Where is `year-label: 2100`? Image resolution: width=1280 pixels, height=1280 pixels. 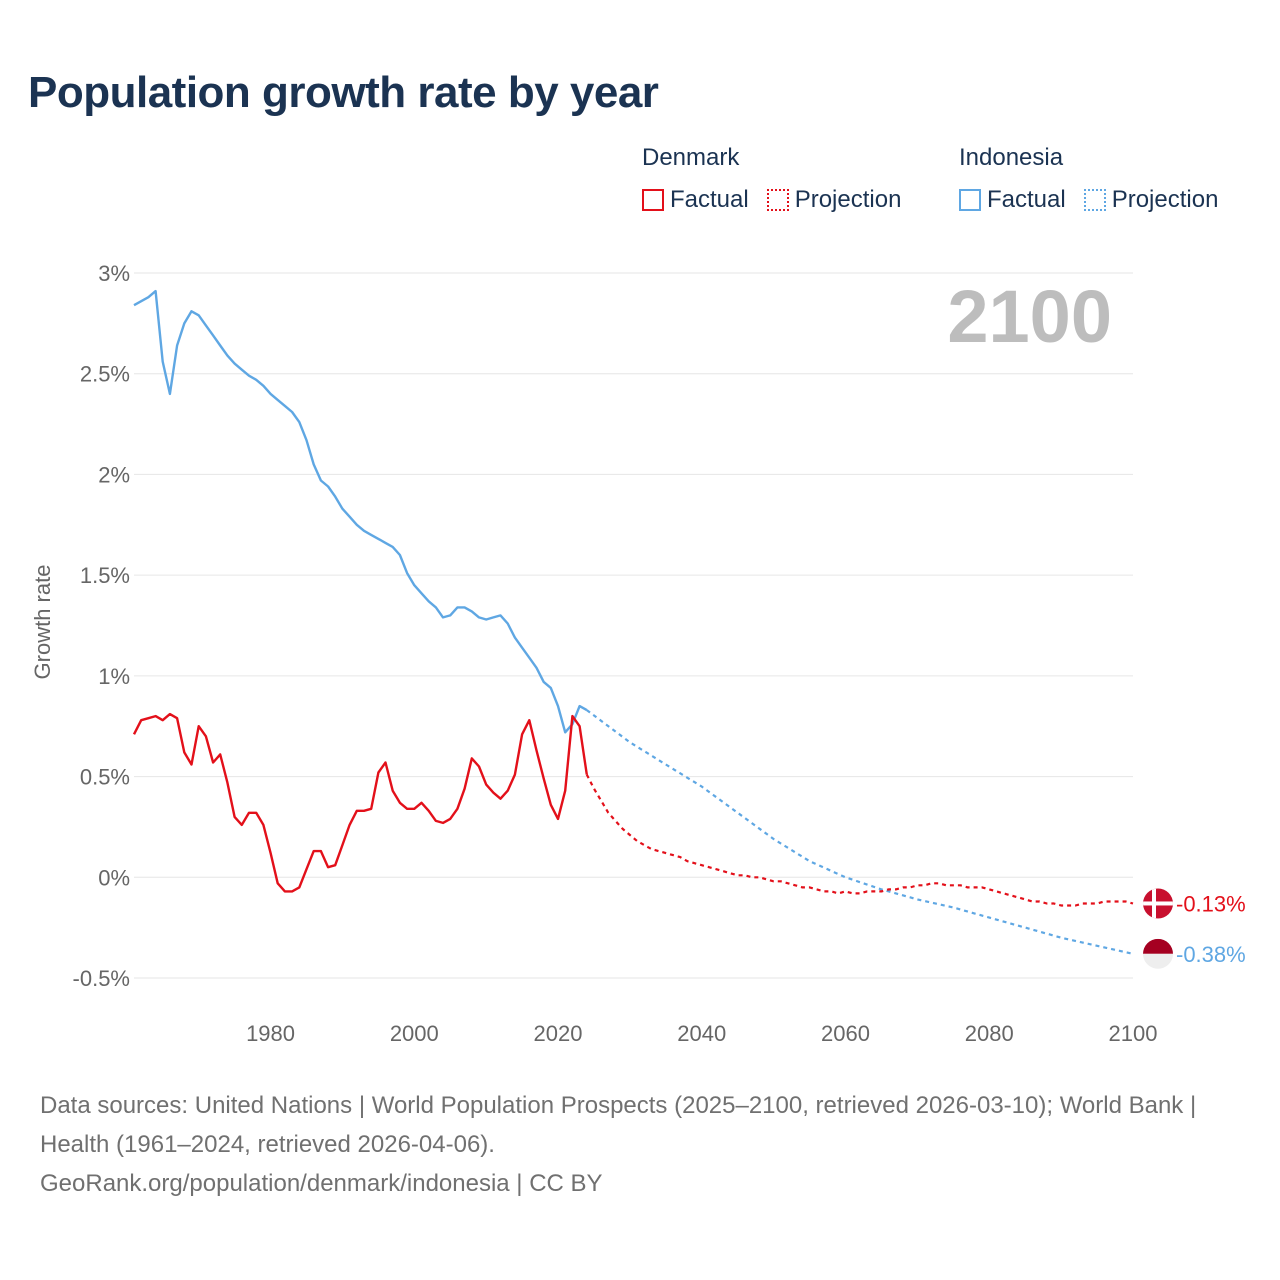 year-label: 2100 is located at coordinates (1029, 316).